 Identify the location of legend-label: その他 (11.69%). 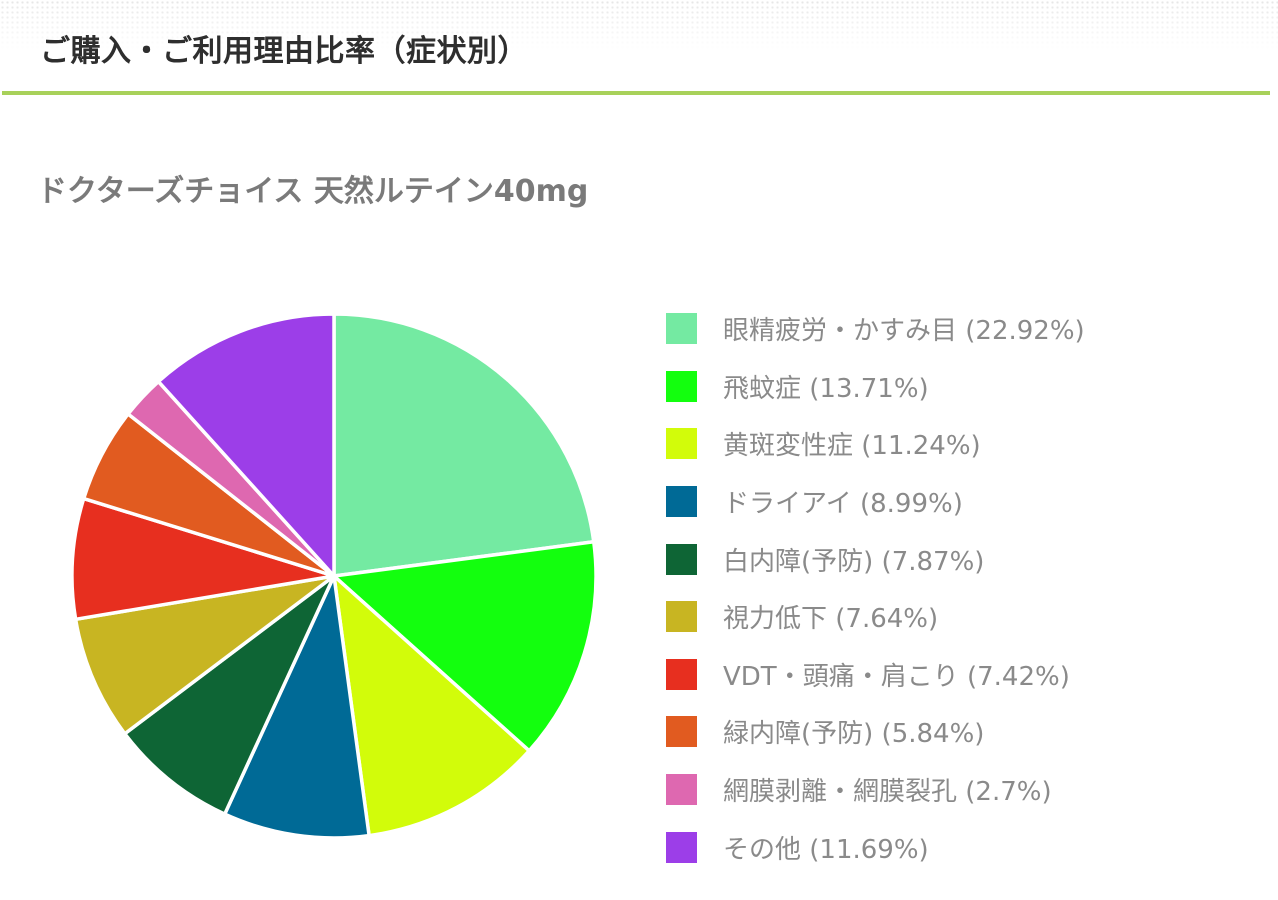
(826, 849).